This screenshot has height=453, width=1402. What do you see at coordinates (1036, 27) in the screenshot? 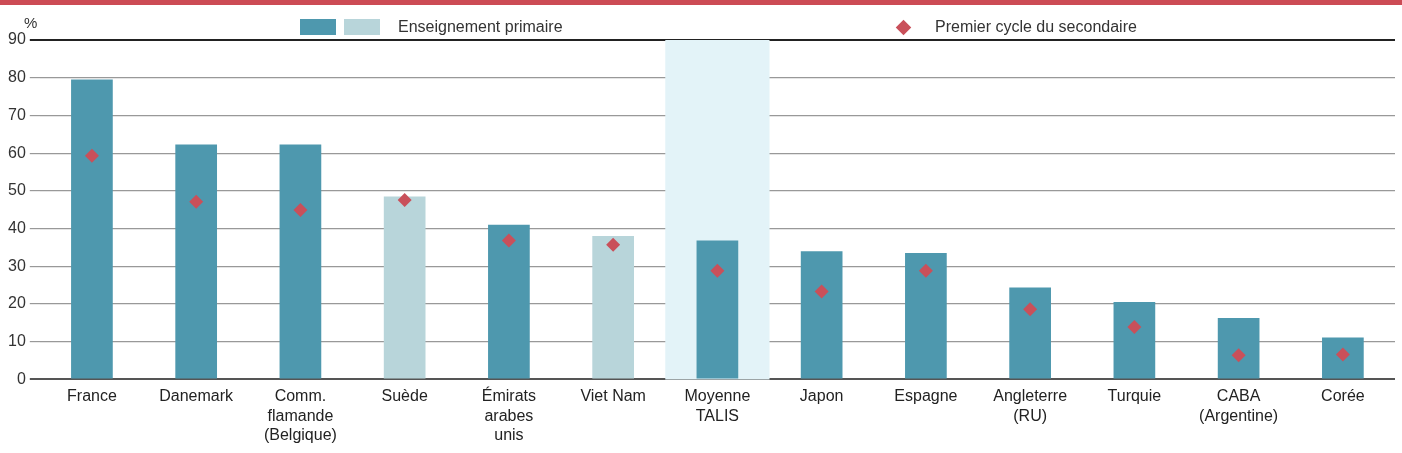
I see `legend-label: Premier cycle du secondaire` at bounding box center [1036, 27].